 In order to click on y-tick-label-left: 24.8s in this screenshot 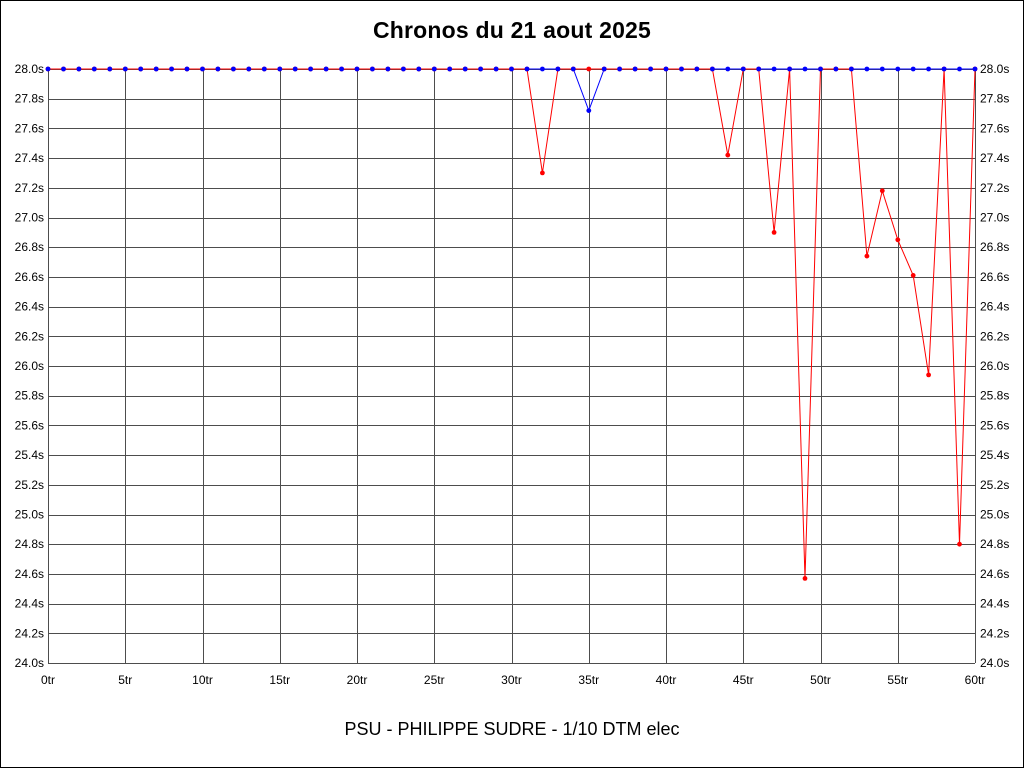, I will do `click(29, 544)`.